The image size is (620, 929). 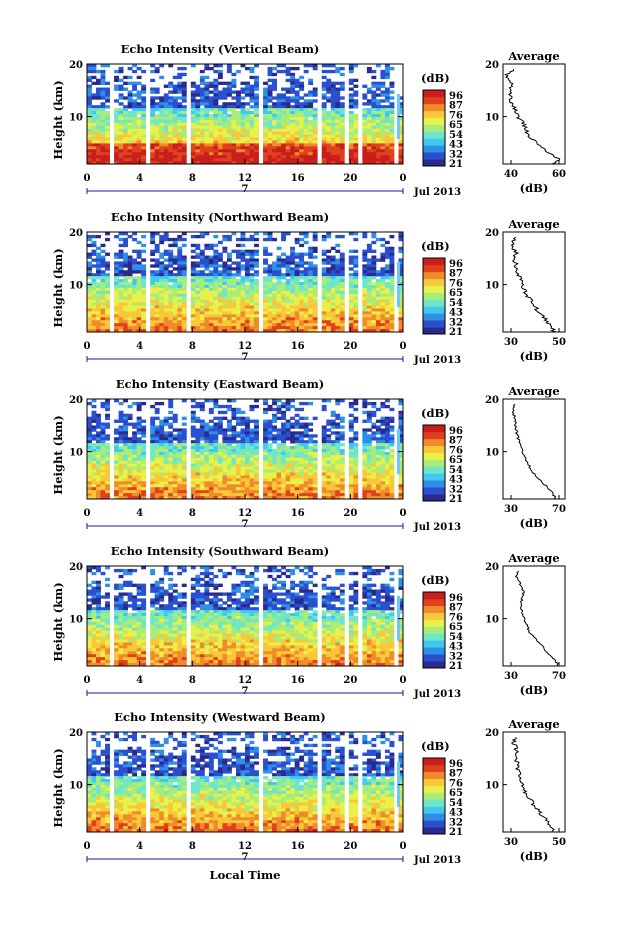 What do you see at coordinates (511, 174) in the screenshot?
I see `average-x-tick-label: 40` at bounding box center [511, 174].